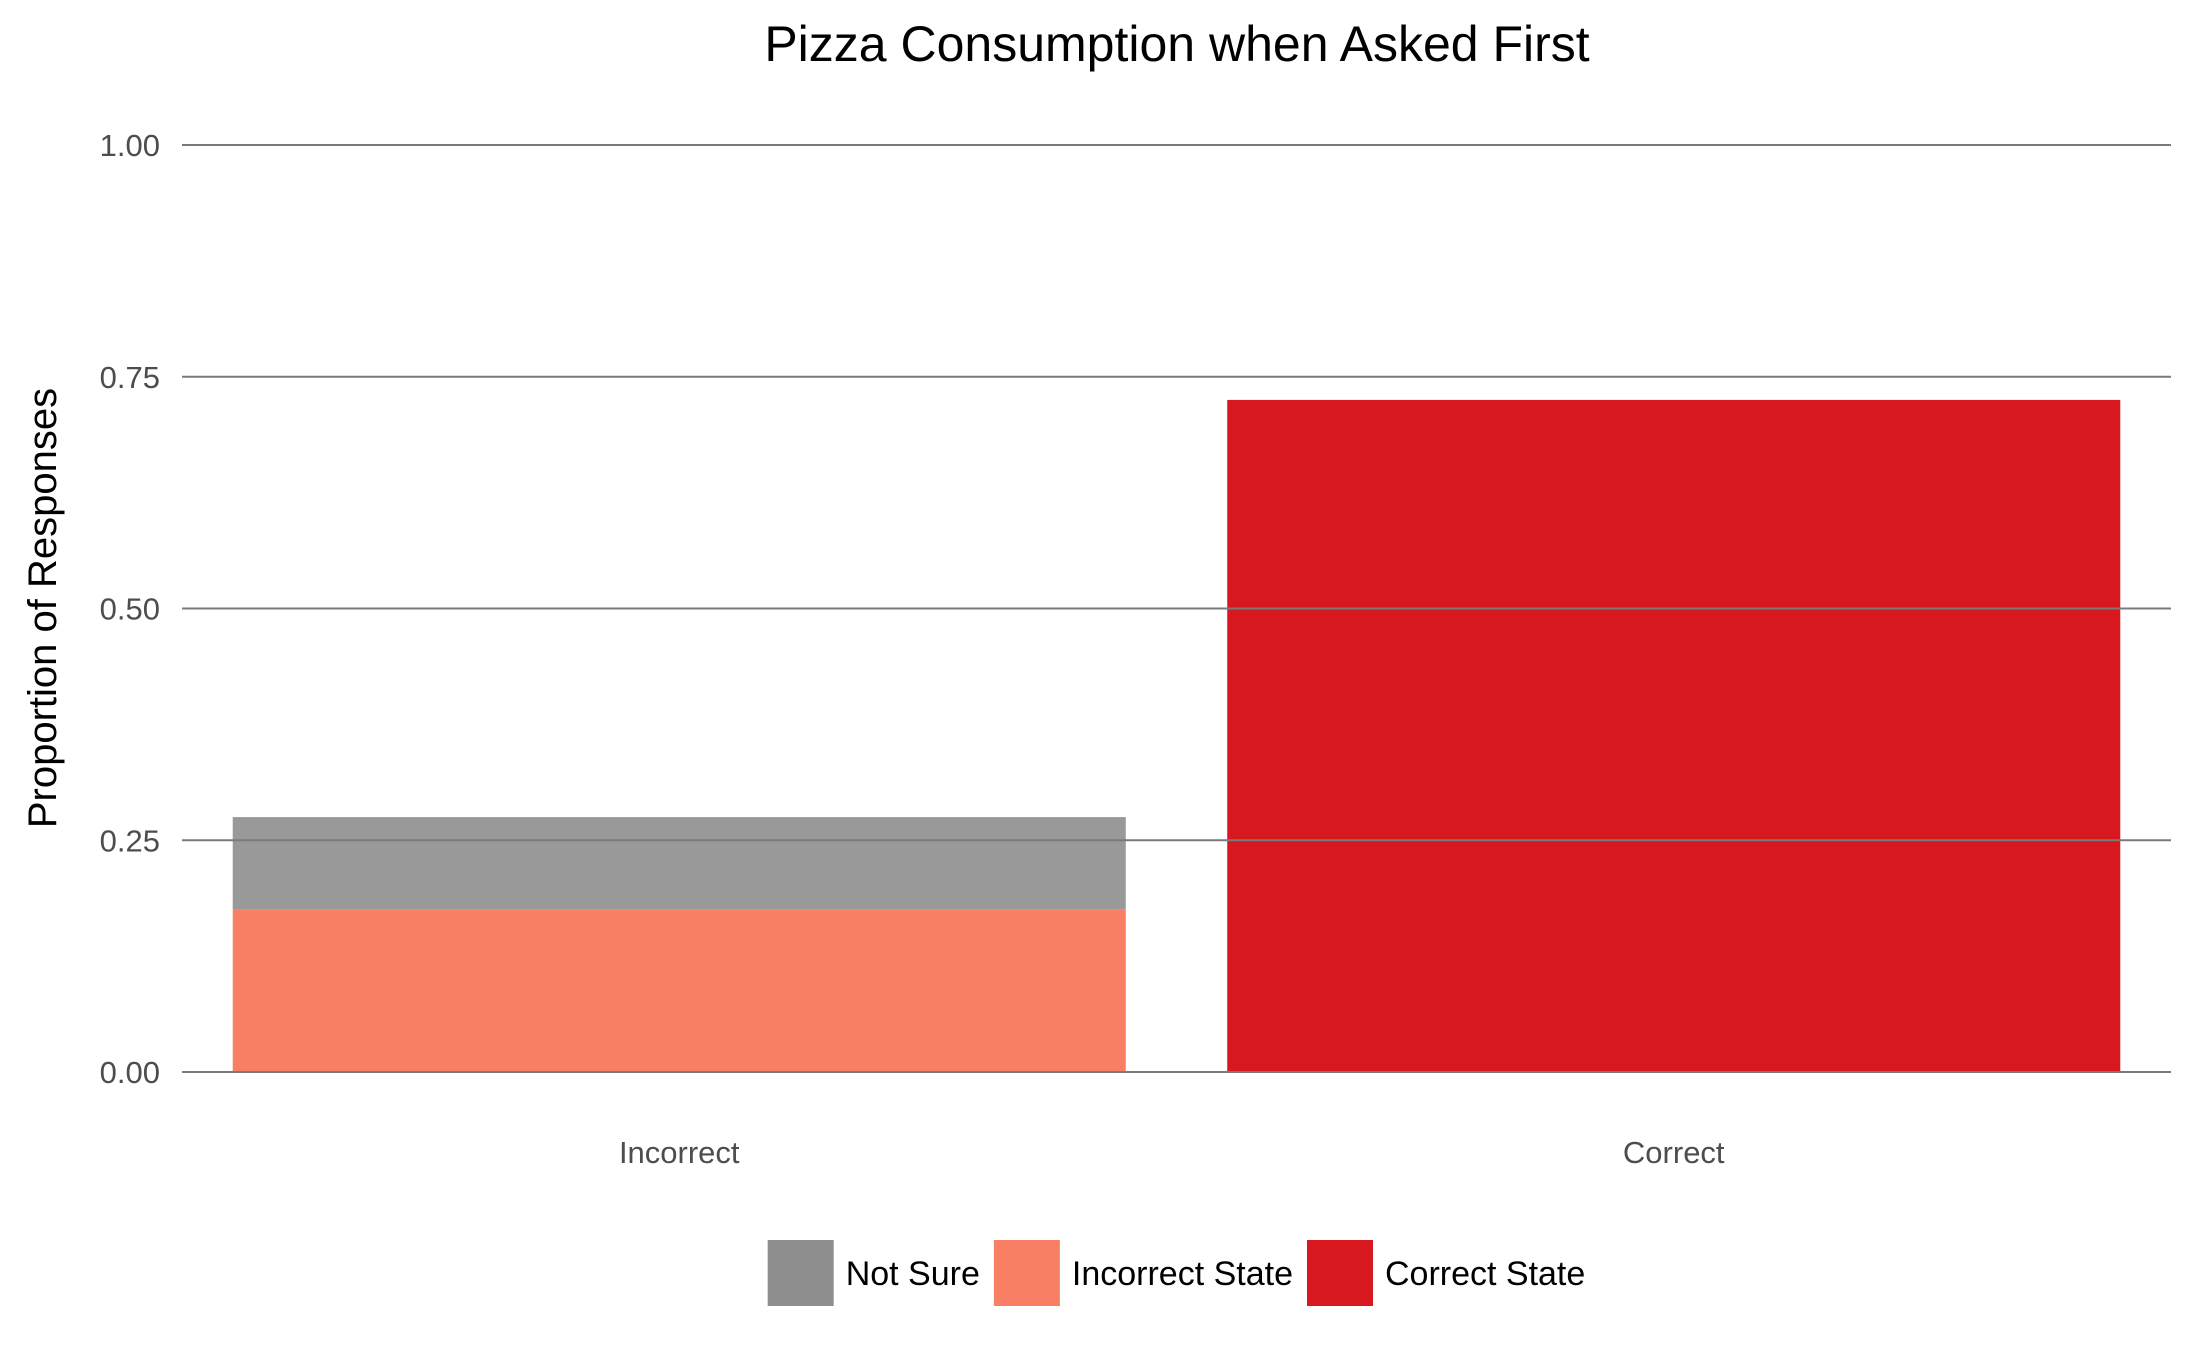 The width and height of the screenshot is (2187, 1351). Describe the element at coordinates (679, 863) in the screenshot. I see `bar-incorrect-not-sure` at that location.